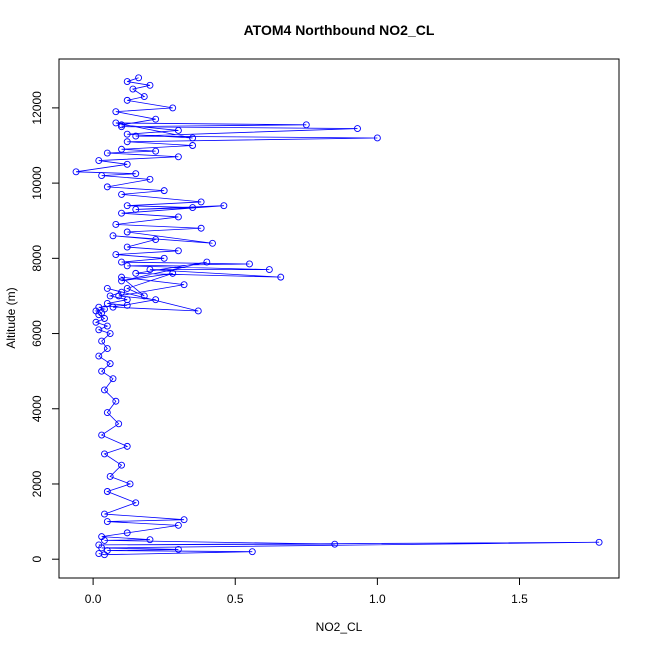 Image resolution: width=650 pixels, height=650 pixels. What do you see at coordinates (306, 591) in the screenshot?
I see `x-axis: 0.0 0.5 1.0 1.5` at bounding box center [306, 591].